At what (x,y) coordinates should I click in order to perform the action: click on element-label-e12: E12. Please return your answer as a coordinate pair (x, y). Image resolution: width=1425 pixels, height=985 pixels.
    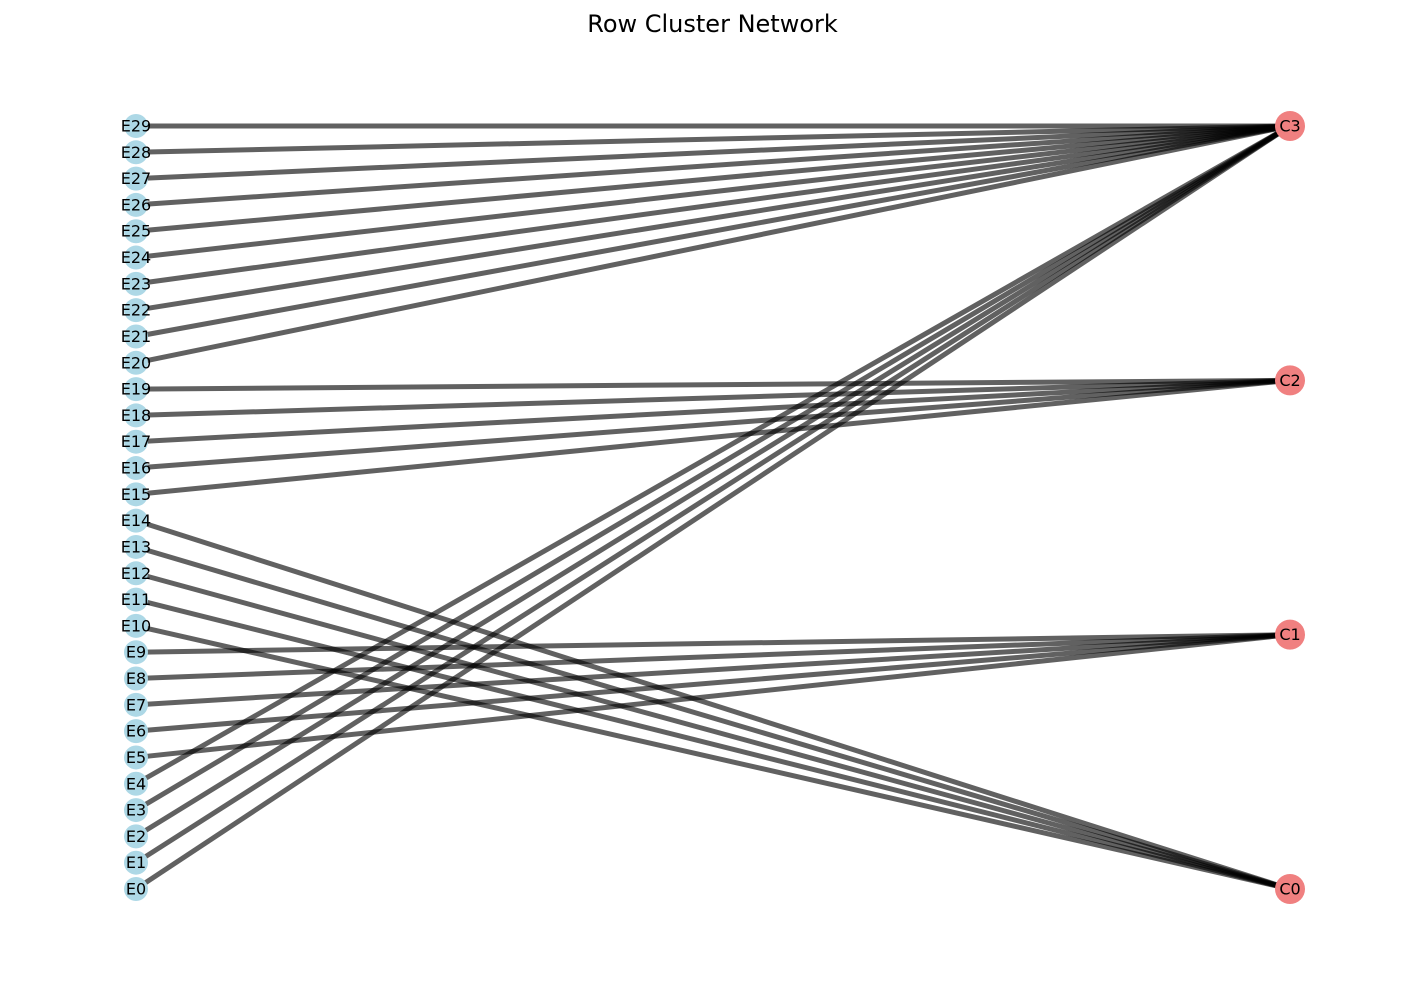
    Looking at the image, I should click on (136, 573).